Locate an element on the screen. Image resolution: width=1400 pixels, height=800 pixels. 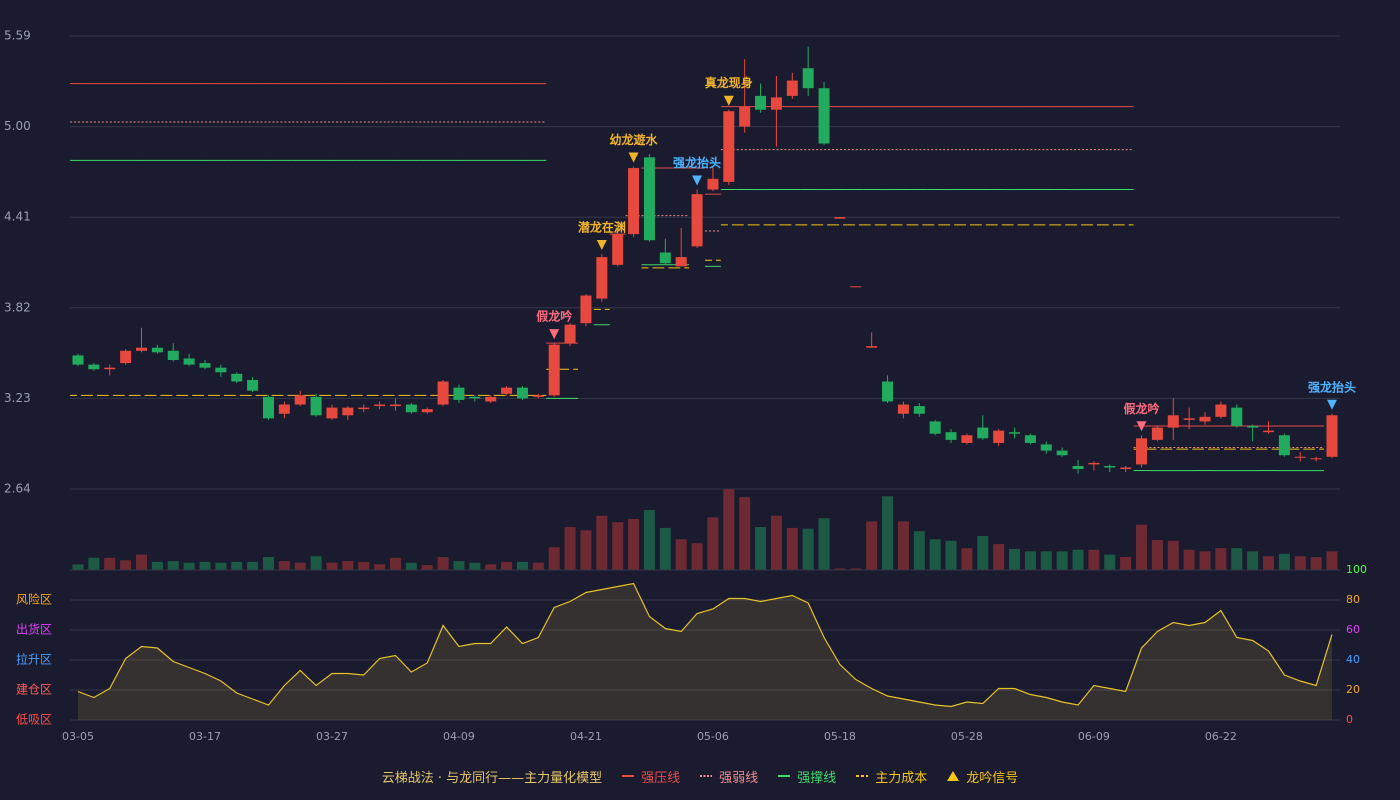
y-tick-label: 5.59 is located at coordinates (17, 36).